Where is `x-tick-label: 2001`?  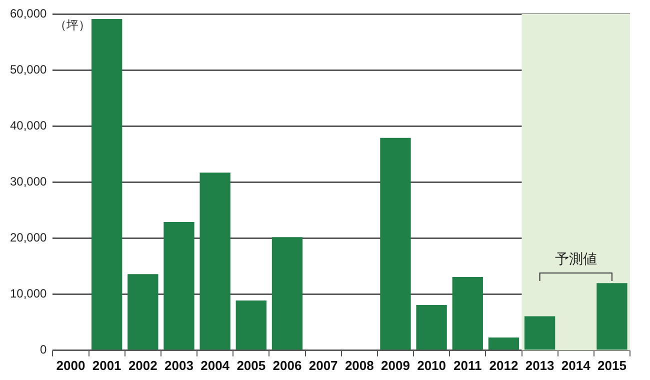 x-tick-label: 2001 is located at coordinates (107, 365).